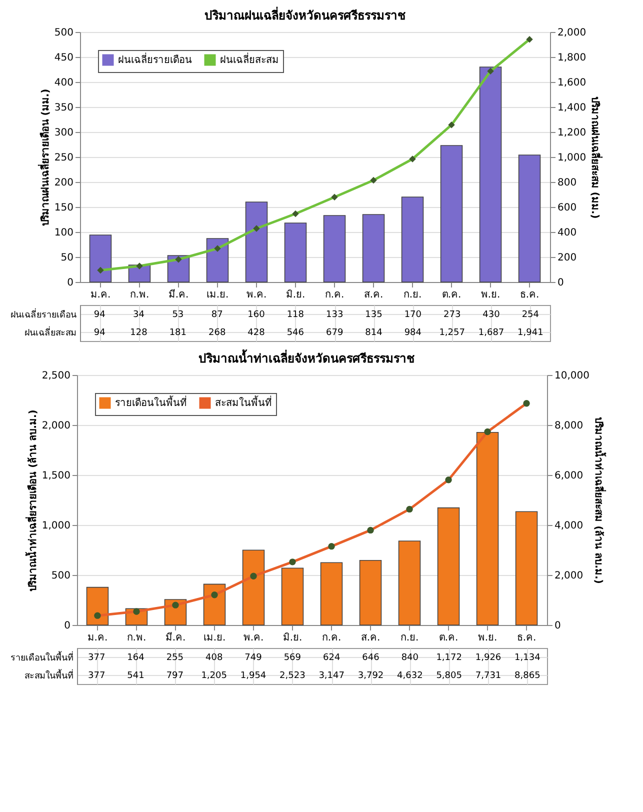 This screenshot has height=812, width=643. I want to click on y2-tick-label: 1,600, so click(572, 83).